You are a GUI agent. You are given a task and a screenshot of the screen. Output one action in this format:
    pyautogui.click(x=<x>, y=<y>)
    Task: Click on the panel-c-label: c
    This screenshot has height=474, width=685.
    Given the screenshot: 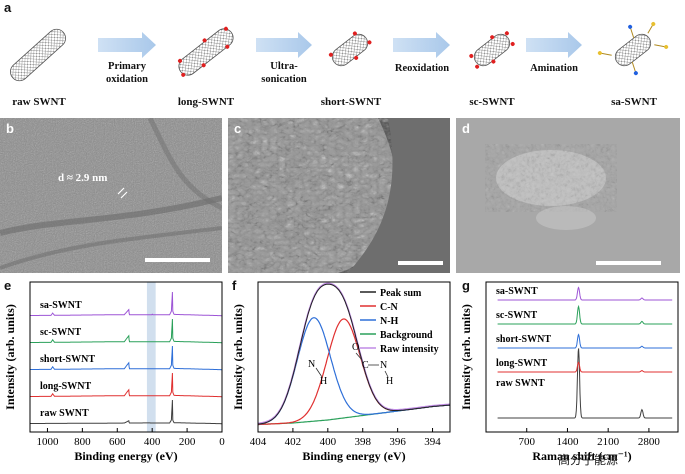 What is the action you would take?
    pyautogui.click(x=238, y=128)
    